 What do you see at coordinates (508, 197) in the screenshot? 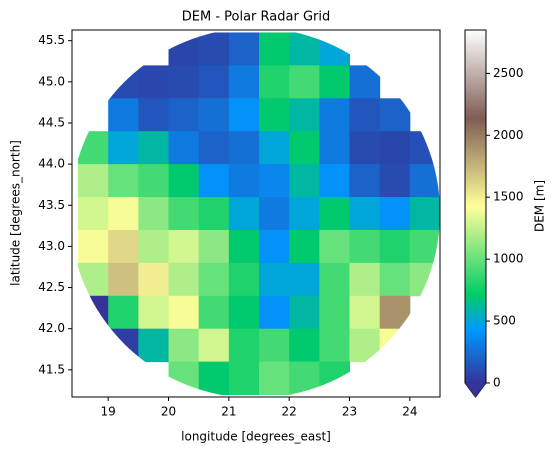
I see `colorbar-tick-label: 1500` at bounding box center [508, 197].